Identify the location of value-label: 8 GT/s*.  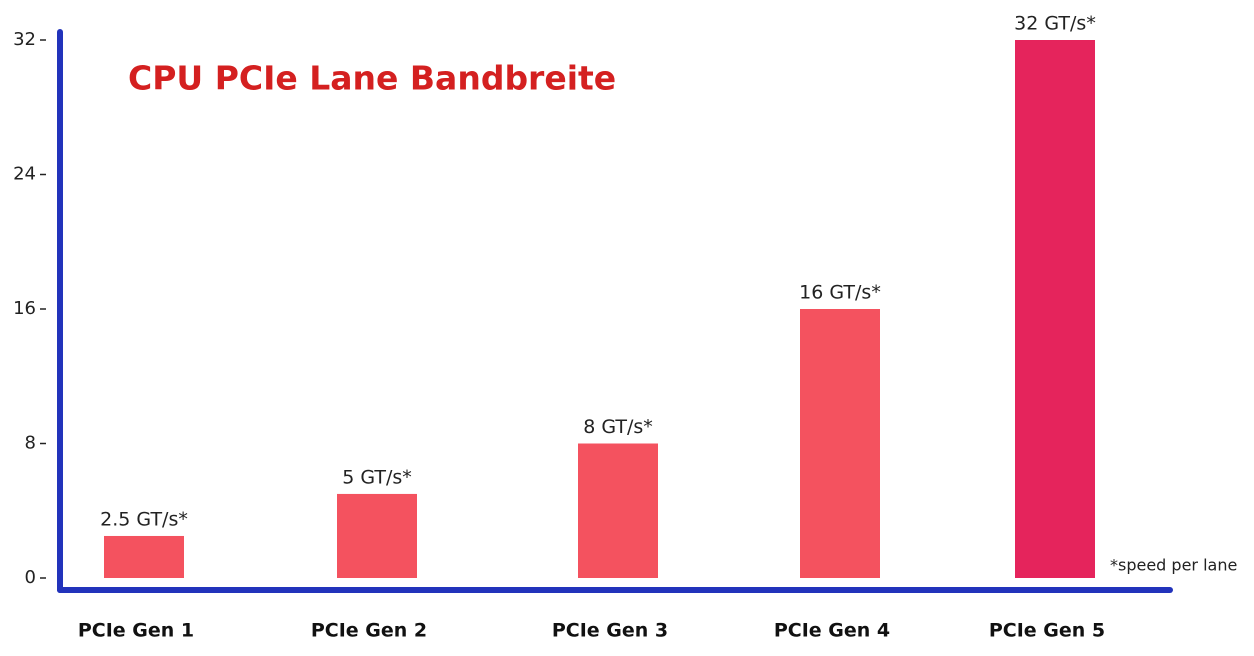
(618, 427).